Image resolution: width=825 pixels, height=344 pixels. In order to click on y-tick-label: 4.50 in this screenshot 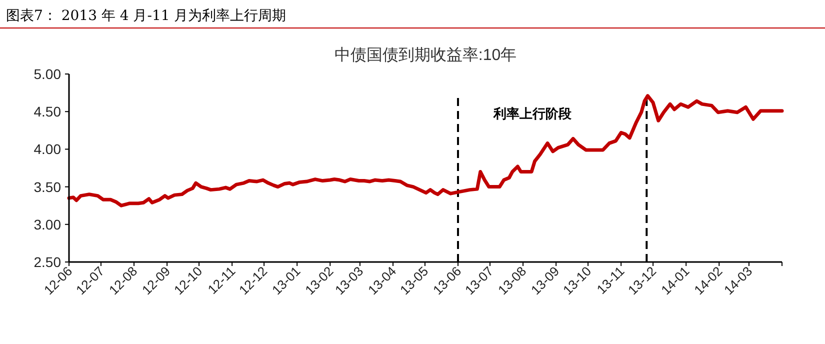, I will do `click(48, 112)`.